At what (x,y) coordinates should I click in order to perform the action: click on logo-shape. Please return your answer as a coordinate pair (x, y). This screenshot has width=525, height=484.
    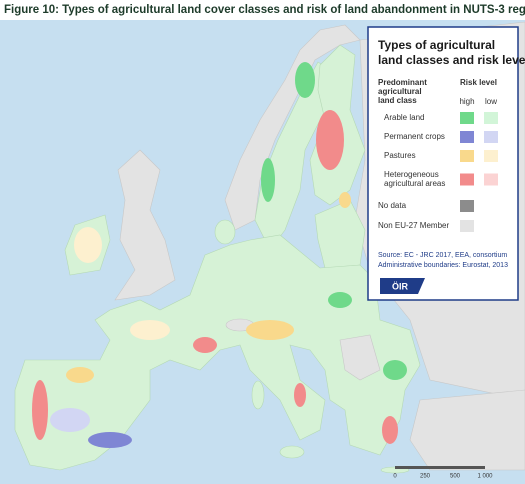
    Looking at the image, I should click on (402, 286).